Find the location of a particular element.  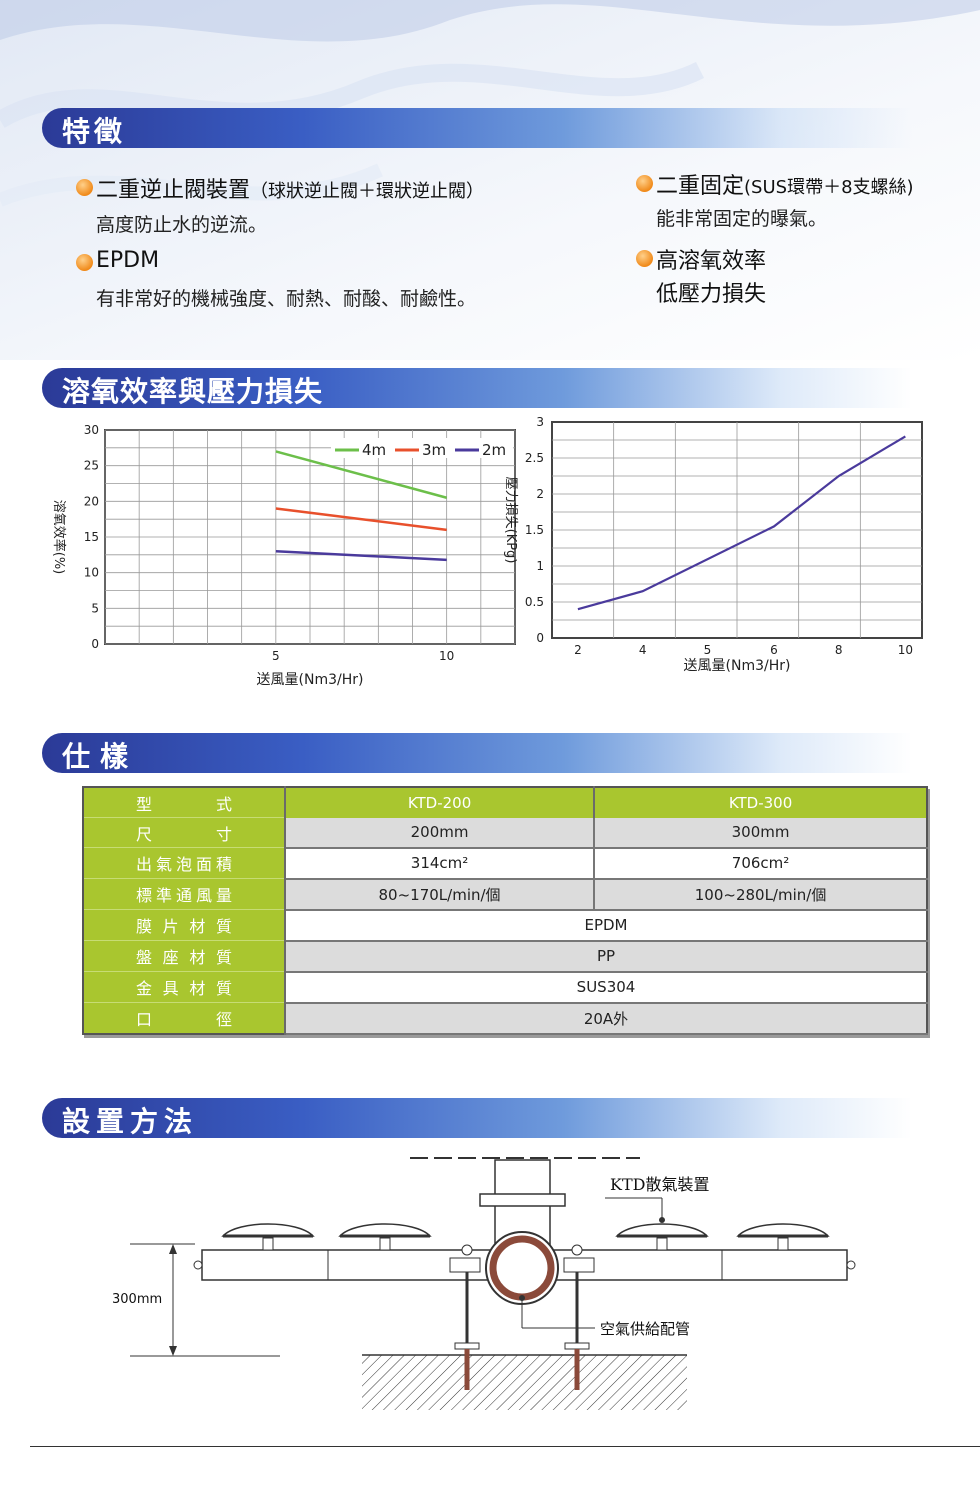

y-tick-label: 0.5 is located at coordinates (534, 602).